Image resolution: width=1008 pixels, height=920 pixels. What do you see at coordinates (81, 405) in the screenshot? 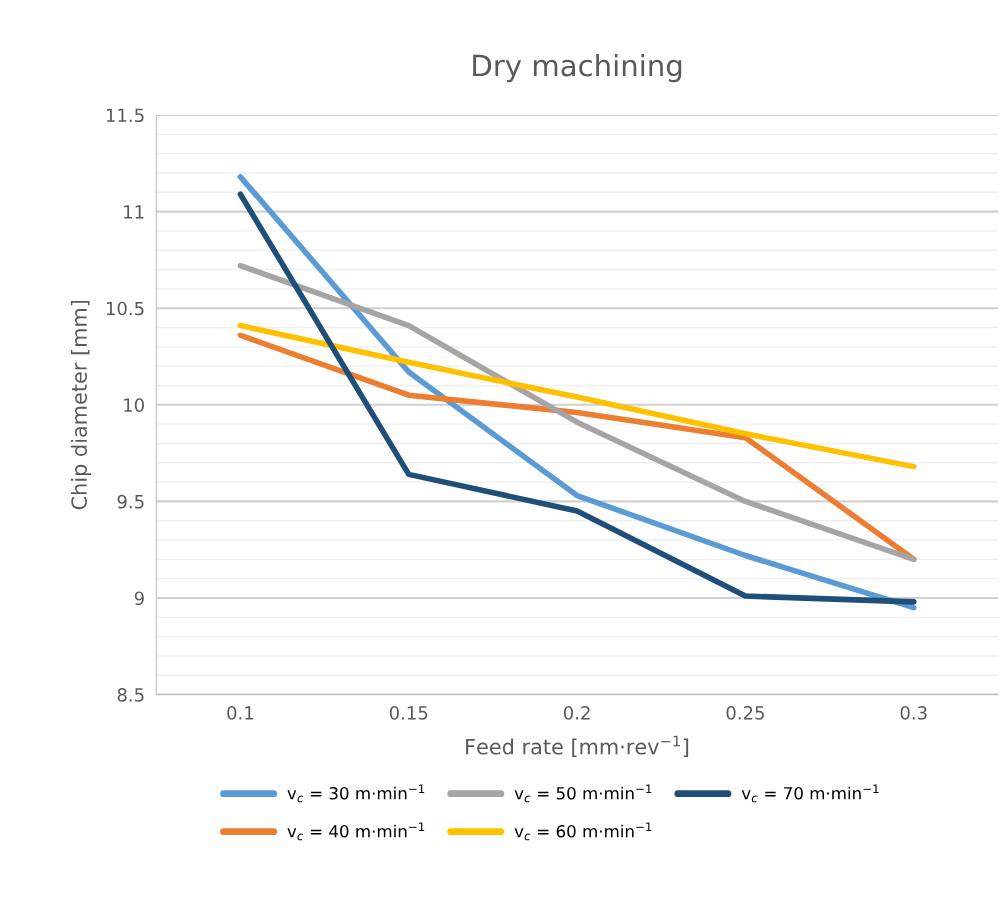
I see `y-axis-title: Chip diameter [mm]` at bounding box center [81, 405].